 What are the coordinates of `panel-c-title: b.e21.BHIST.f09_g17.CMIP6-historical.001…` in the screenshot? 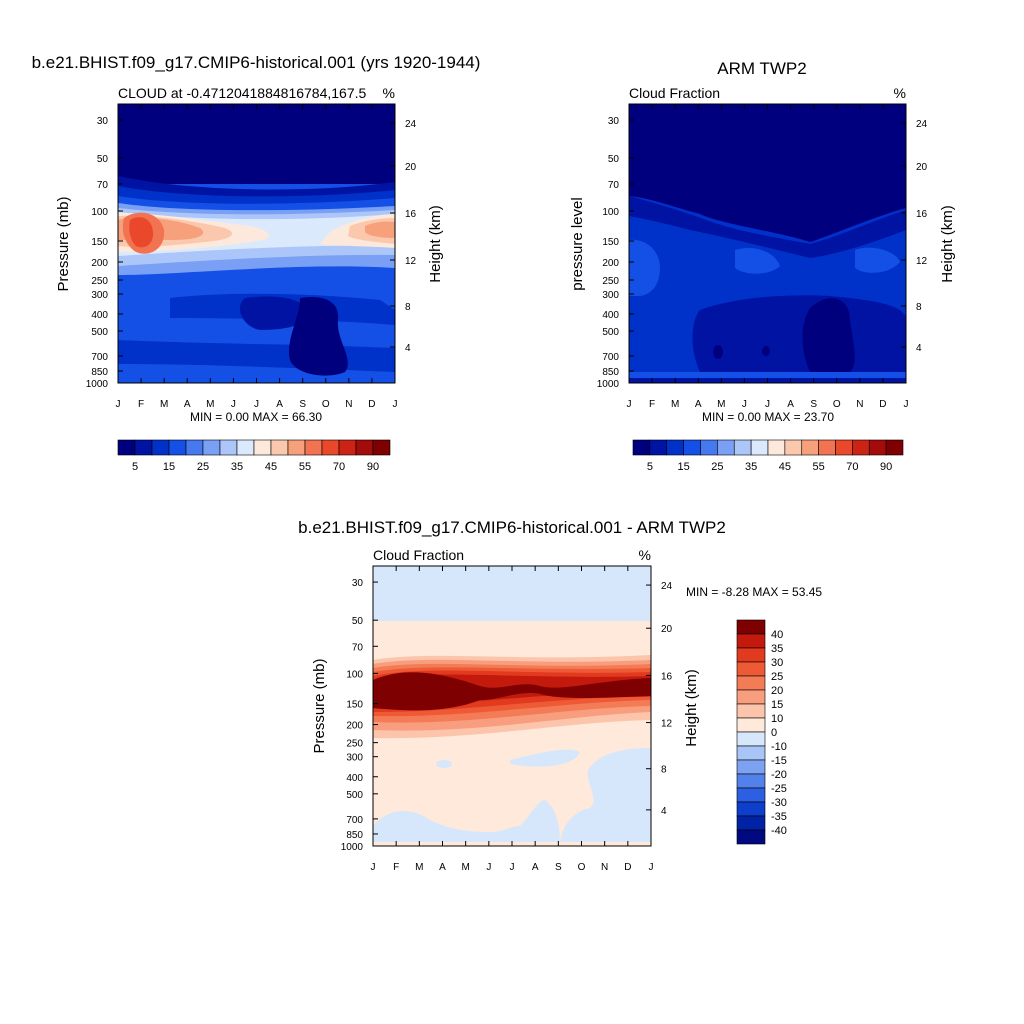 It's located at (512, 527).